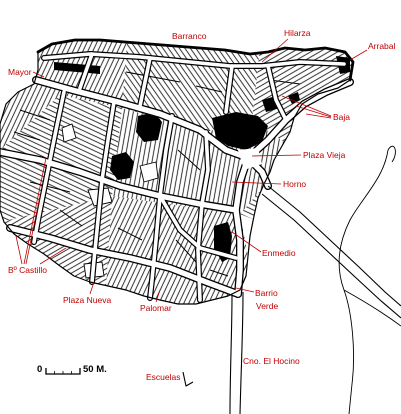  Describe the element at coordinates (294, 184) in the screenshot. I see `label-horno: Horno` at that location.